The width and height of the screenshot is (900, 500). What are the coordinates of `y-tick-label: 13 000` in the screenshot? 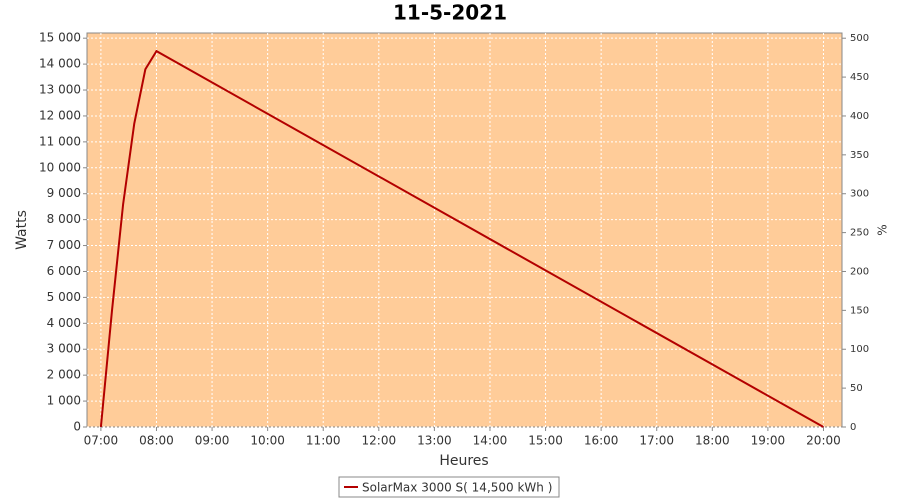 It's located at (60, 90).